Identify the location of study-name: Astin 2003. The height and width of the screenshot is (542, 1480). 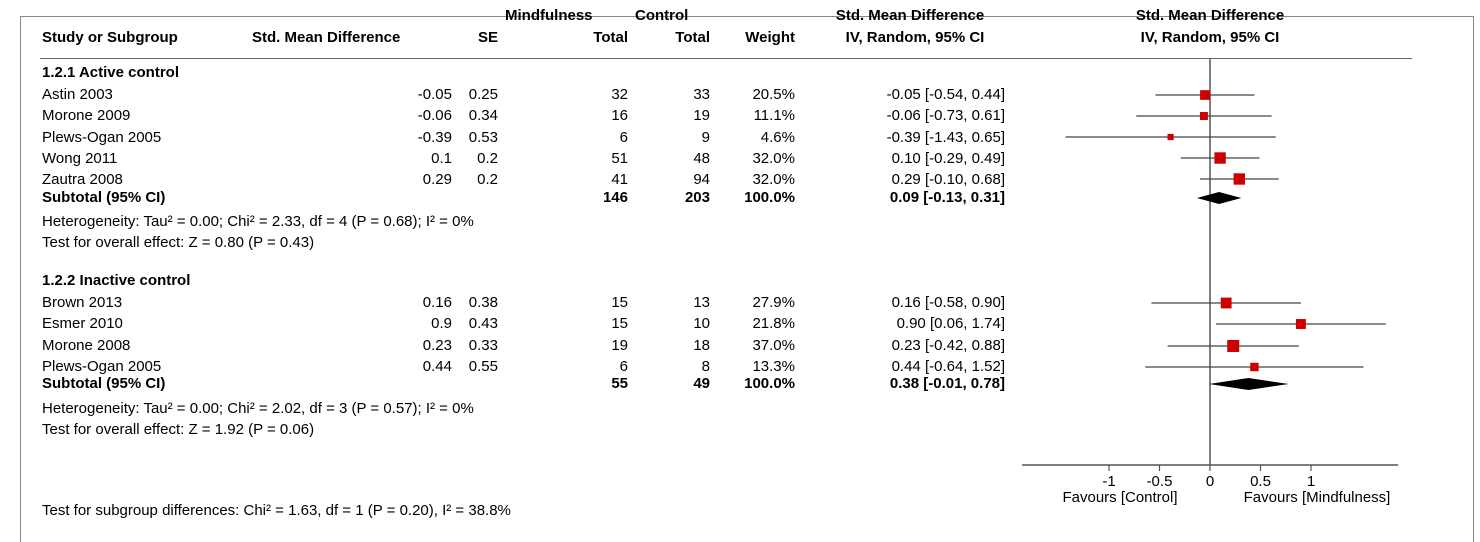
(77, 94).